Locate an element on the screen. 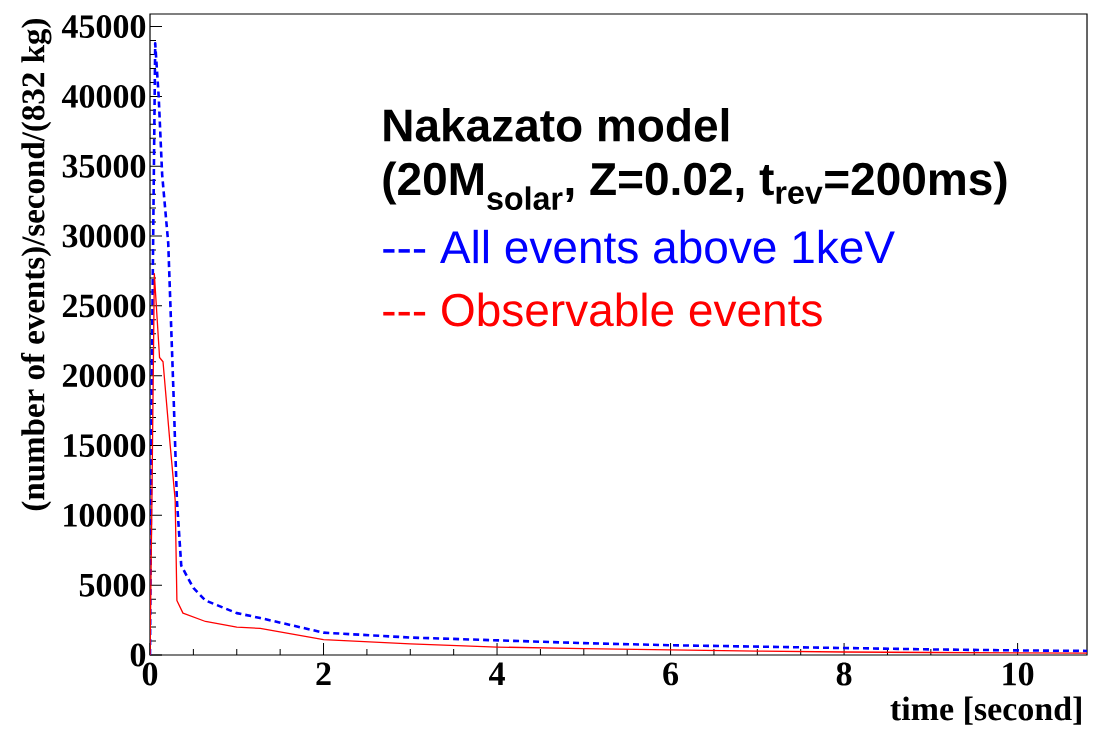  x-tick-label: 2 is located at coordinates (323, 674).